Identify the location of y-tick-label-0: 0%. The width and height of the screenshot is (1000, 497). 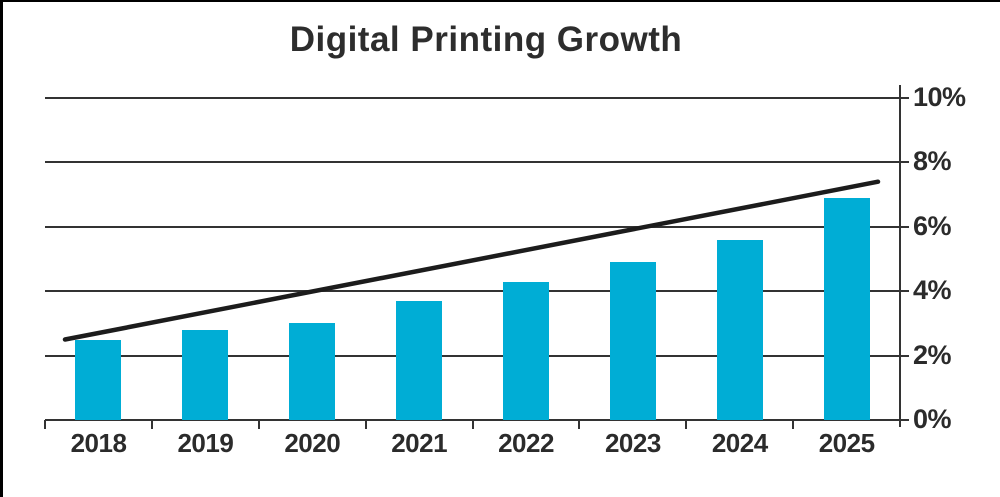
(932, 419).